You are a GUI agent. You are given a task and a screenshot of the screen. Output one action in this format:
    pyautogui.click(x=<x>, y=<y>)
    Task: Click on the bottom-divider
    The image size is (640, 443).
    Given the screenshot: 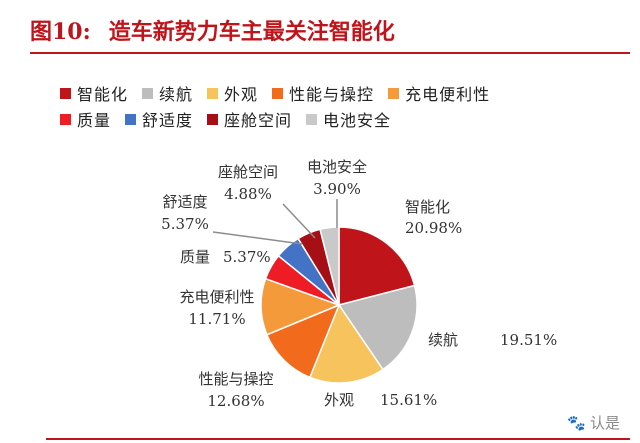 What is the action you would take?
    pyautogui.click(x=338, y=439)
    